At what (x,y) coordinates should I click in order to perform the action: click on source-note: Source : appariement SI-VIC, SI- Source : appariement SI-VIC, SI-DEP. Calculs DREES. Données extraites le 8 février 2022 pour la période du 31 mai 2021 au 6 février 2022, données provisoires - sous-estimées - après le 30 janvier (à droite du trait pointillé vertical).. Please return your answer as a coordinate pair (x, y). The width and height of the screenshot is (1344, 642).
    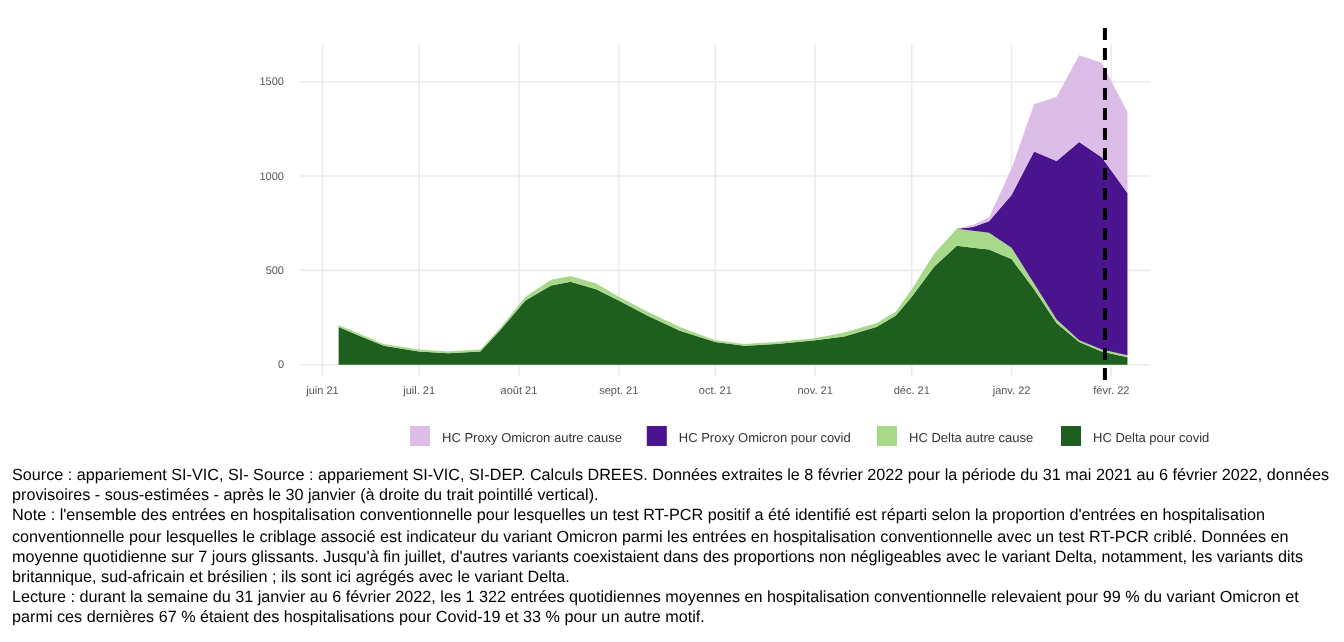
    Looking at the image, I should click on (671, 486).